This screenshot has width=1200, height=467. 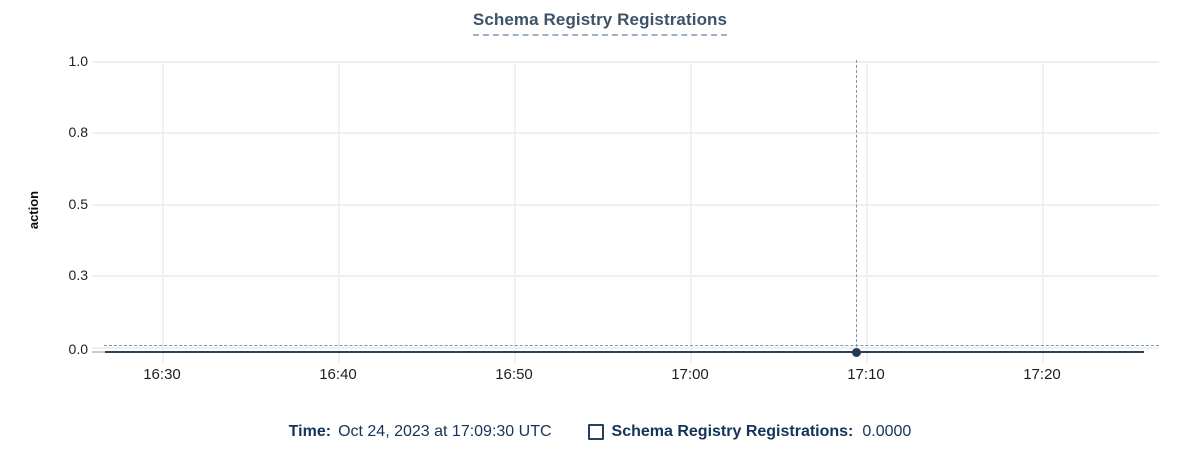 What do you see at coordinates (78, 61) in the screenshot?
I see `y-tick-label: 1.0` at bounding box center [78, 61].